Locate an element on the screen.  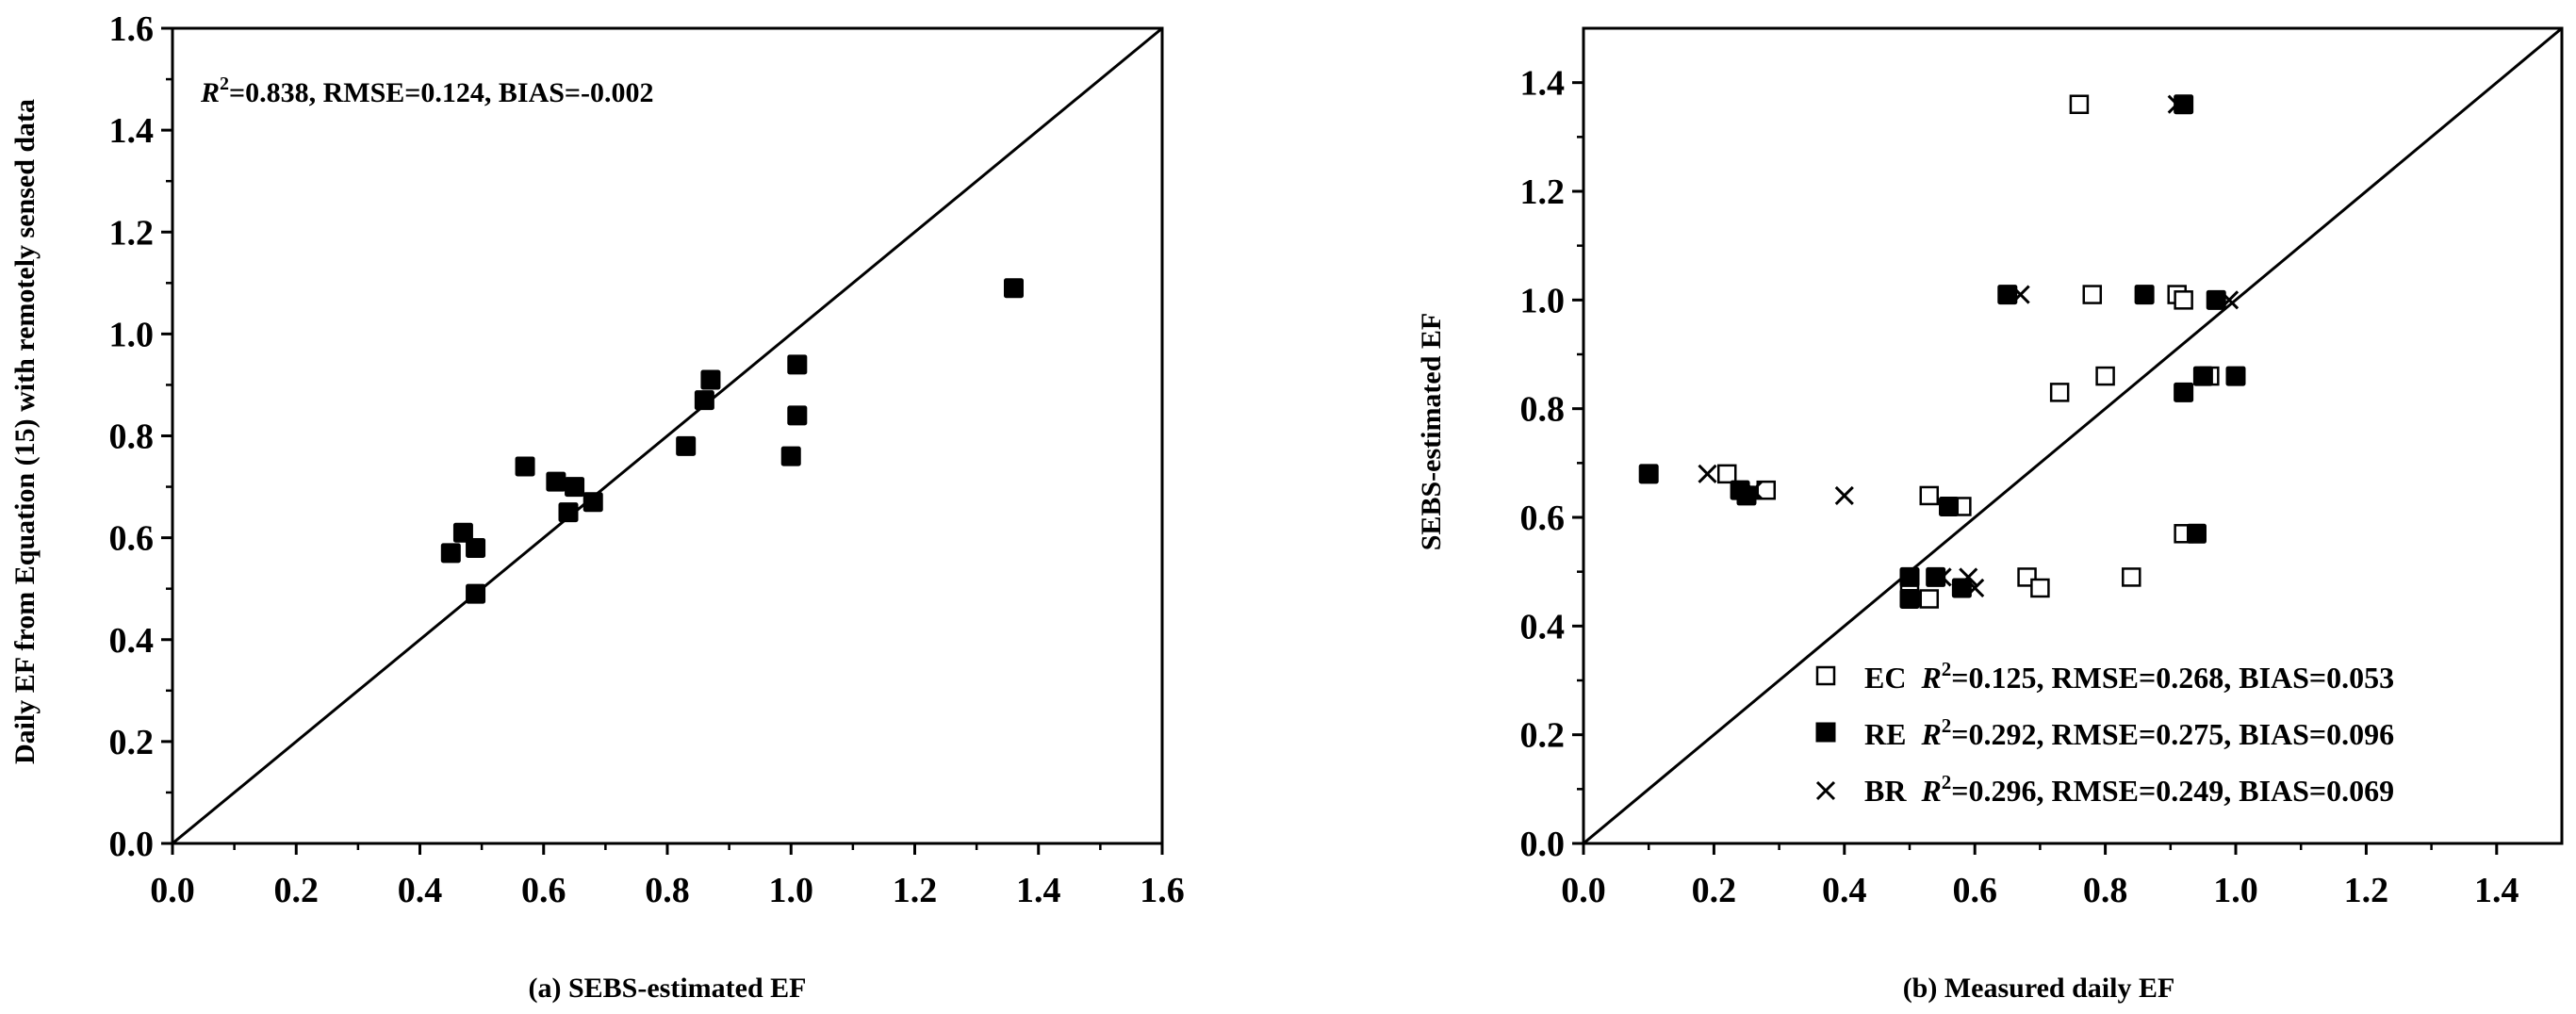
legend-marker-filled-square is located at coordinates (1825, 732).